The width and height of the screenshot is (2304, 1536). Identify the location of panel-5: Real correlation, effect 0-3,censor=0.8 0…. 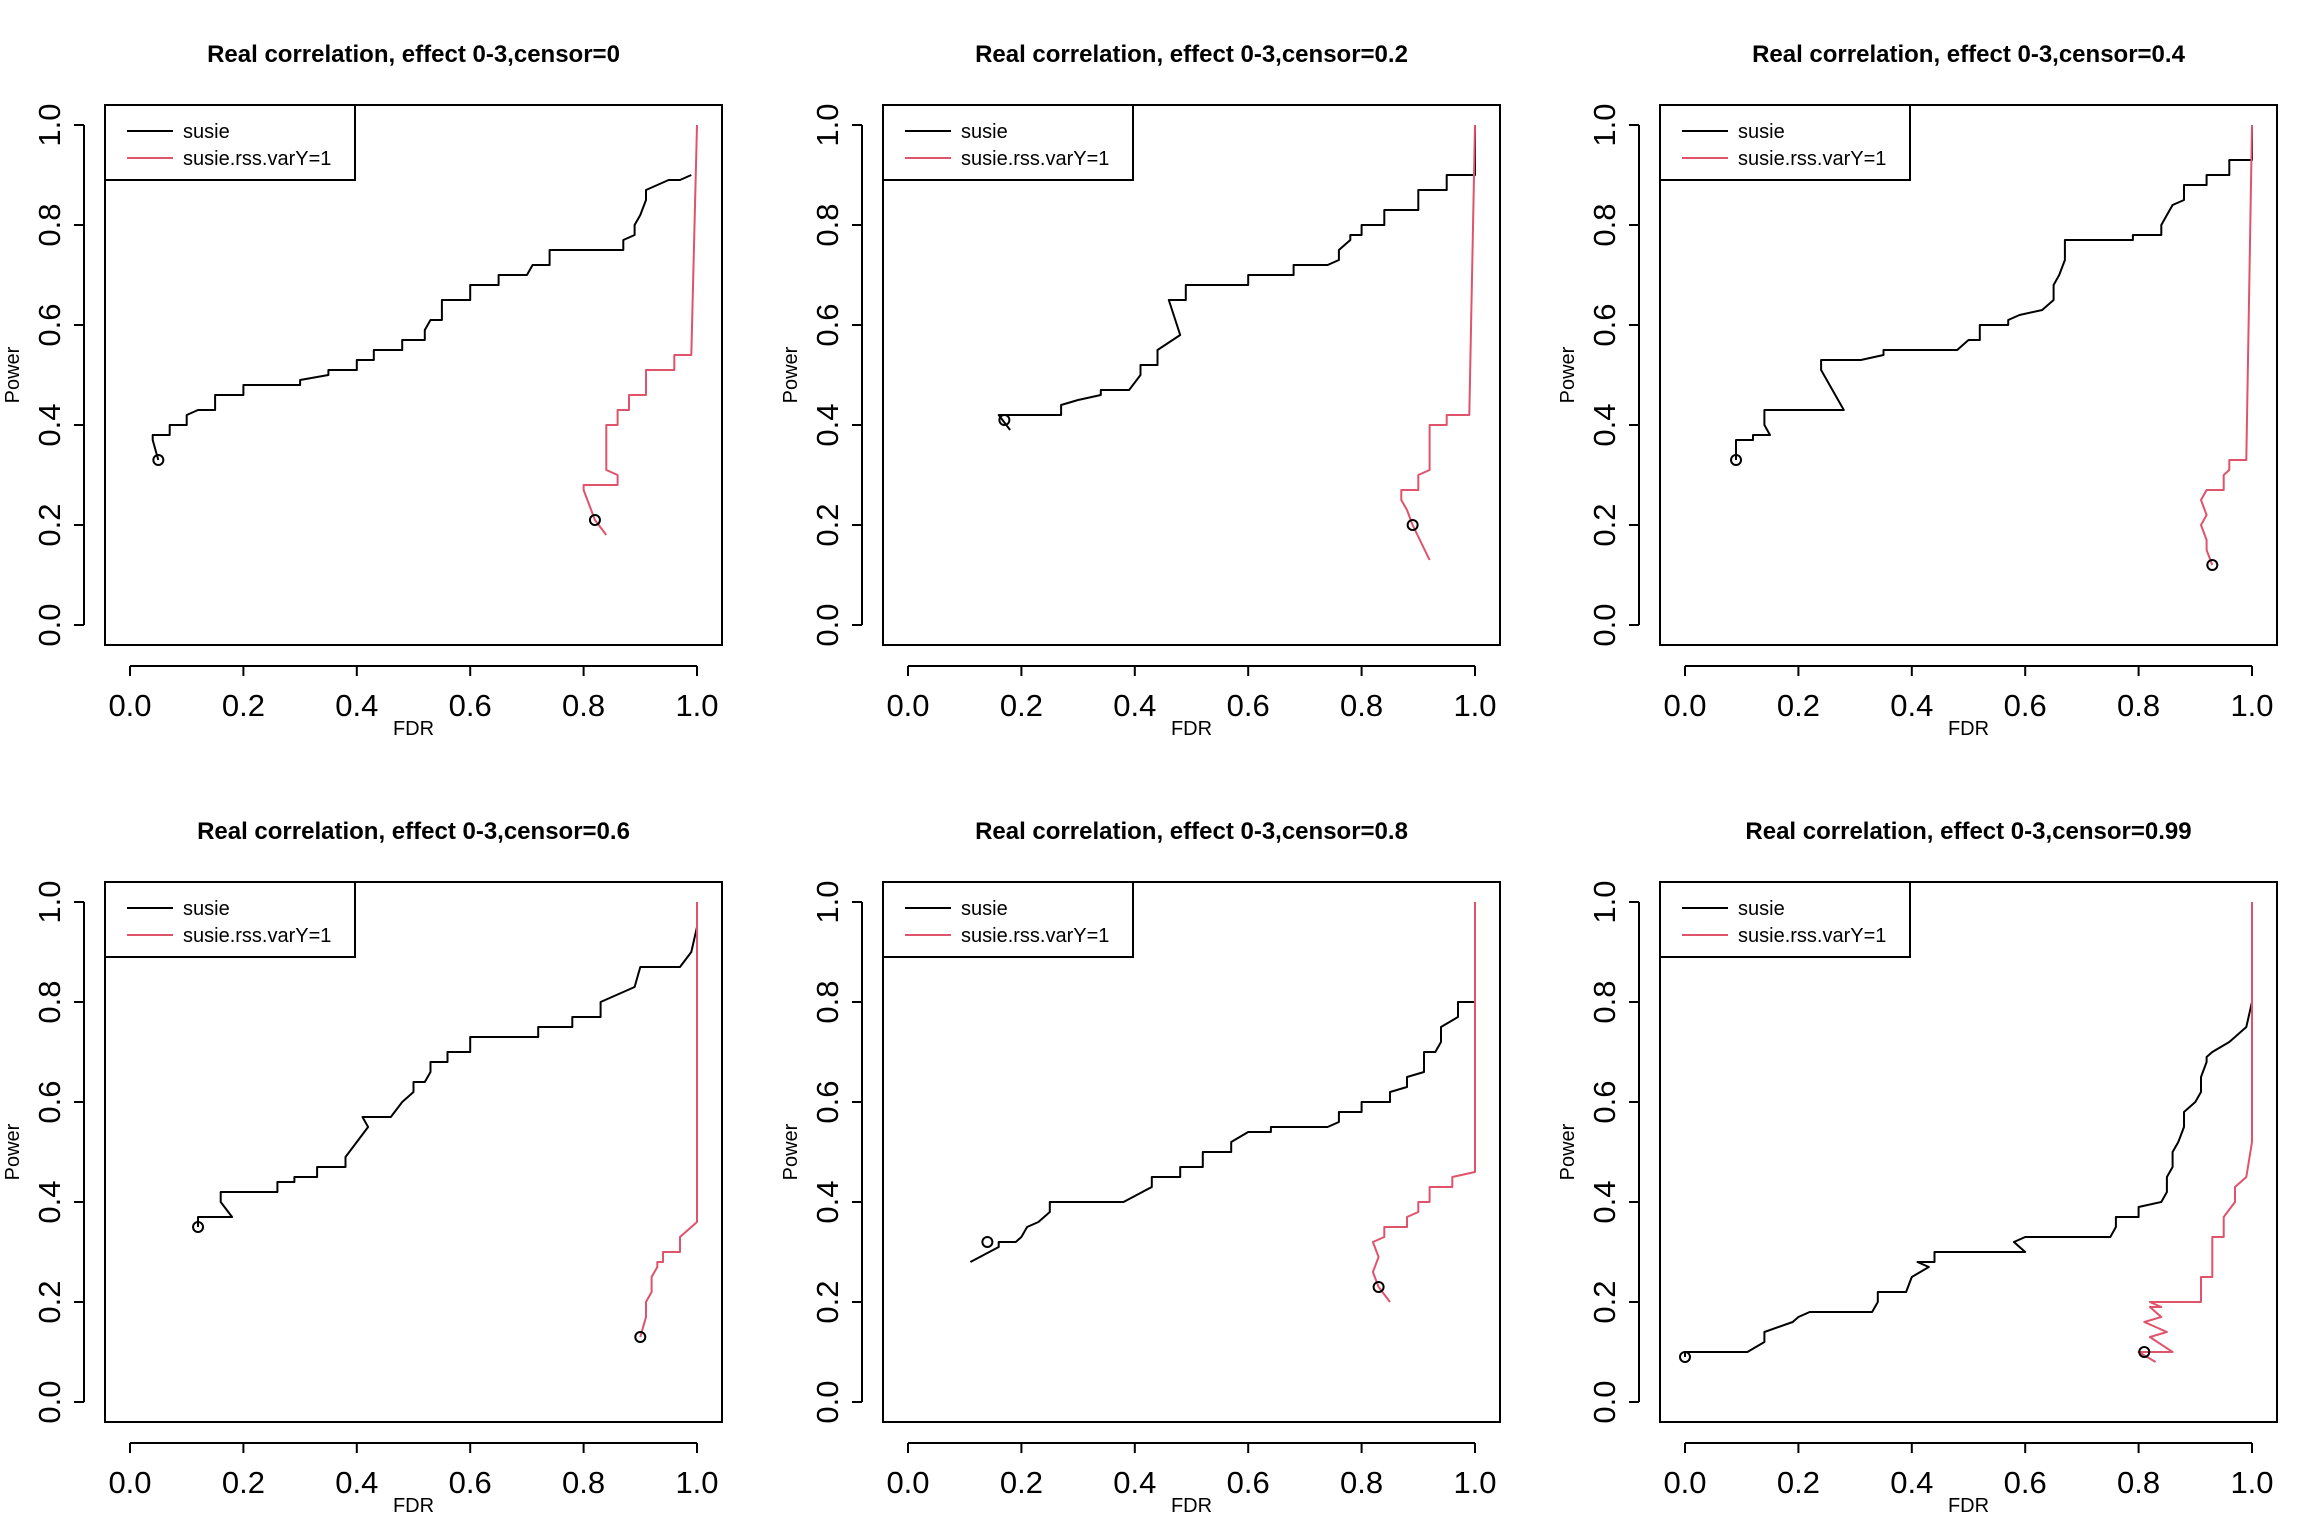
(1140, 1167).